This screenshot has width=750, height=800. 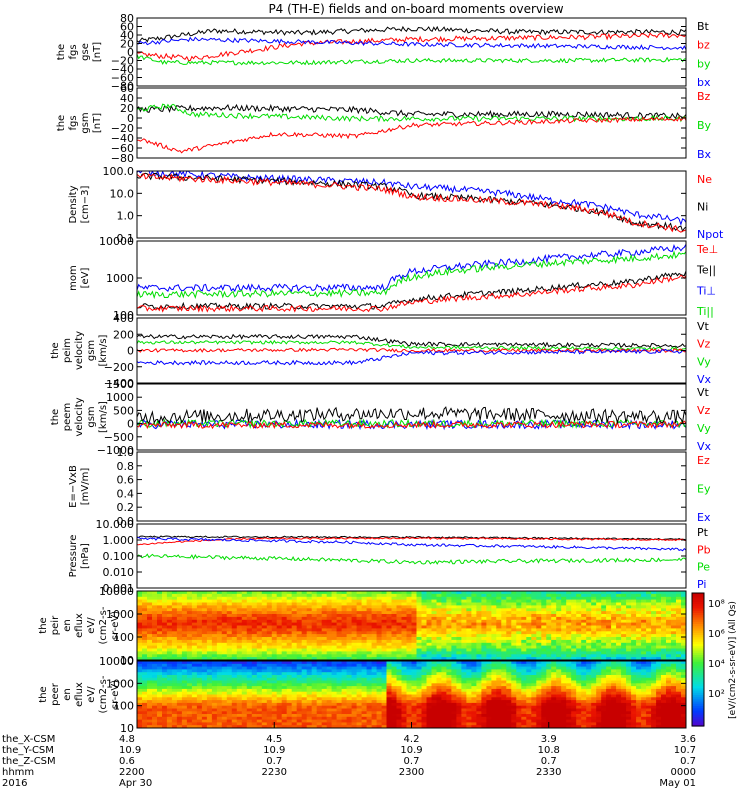 What do you see at coordinates (411, 268) in the screenshot?
I see `series-line` at bounding box center [411, 268].